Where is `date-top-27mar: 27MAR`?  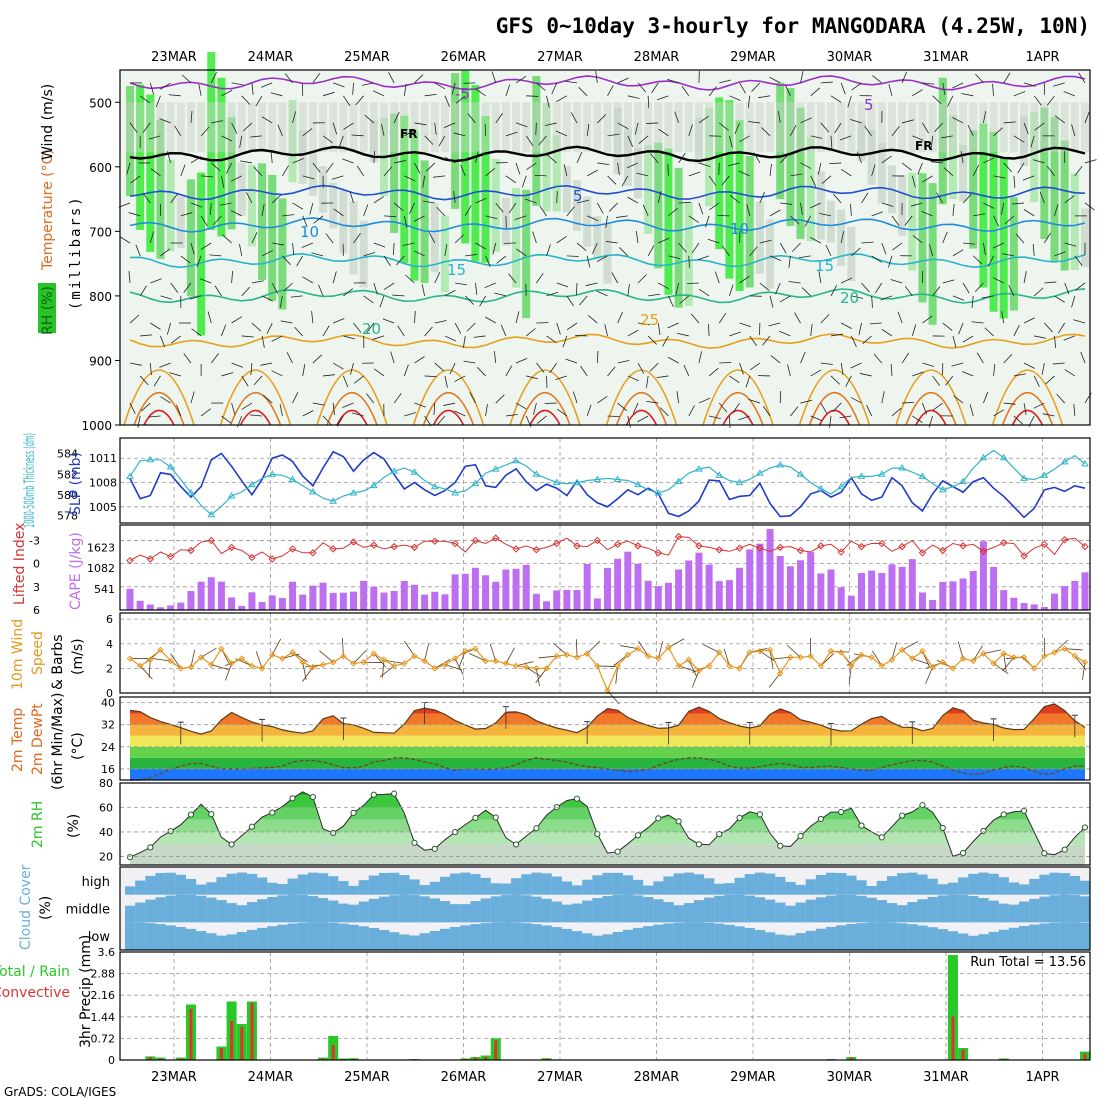 date-top-27mar: 27MAR is located at coordinates (560, 57).